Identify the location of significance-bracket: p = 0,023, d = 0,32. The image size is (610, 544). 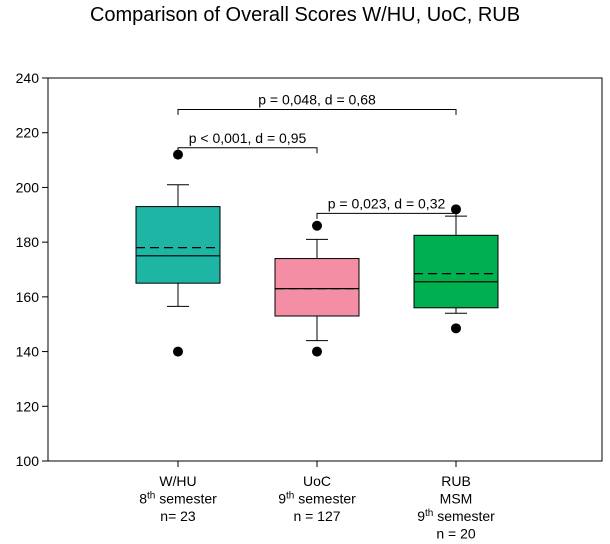
(386, 207).